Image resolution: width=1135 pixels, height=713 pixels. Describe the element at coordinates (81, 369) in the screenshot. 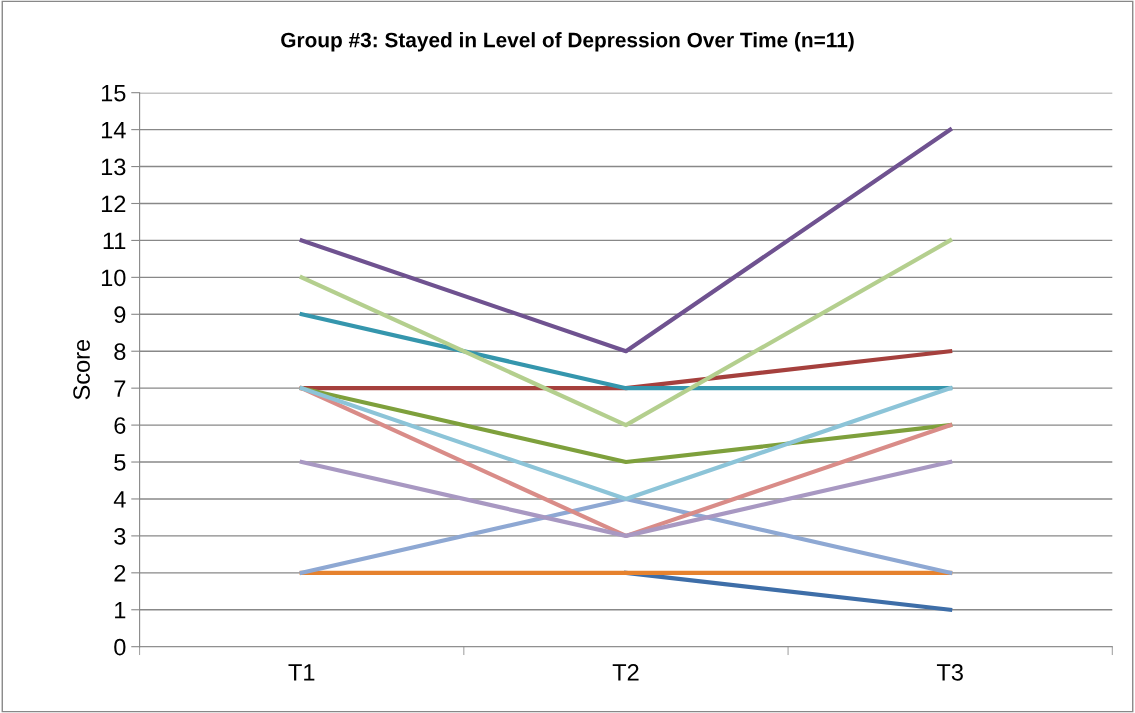

I see `y-axis-title: Score` at that location.